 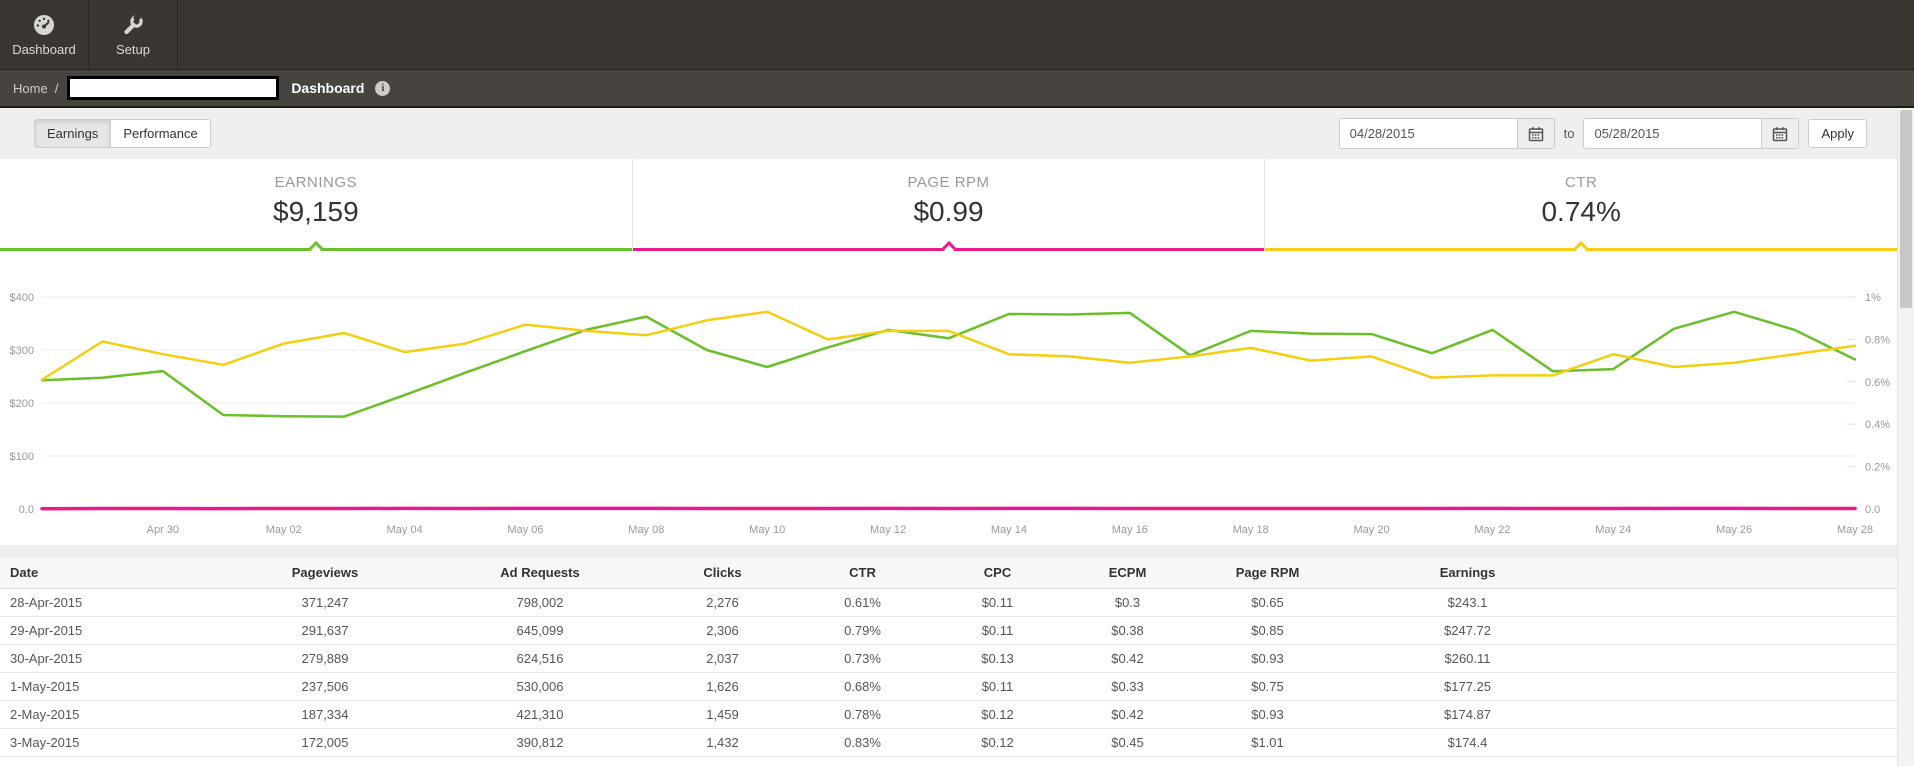 What do you see at coordinates (1467, 686) in the screenshot?
I see `cell-earnings: $177.25` at bounding box center [1467, 686].